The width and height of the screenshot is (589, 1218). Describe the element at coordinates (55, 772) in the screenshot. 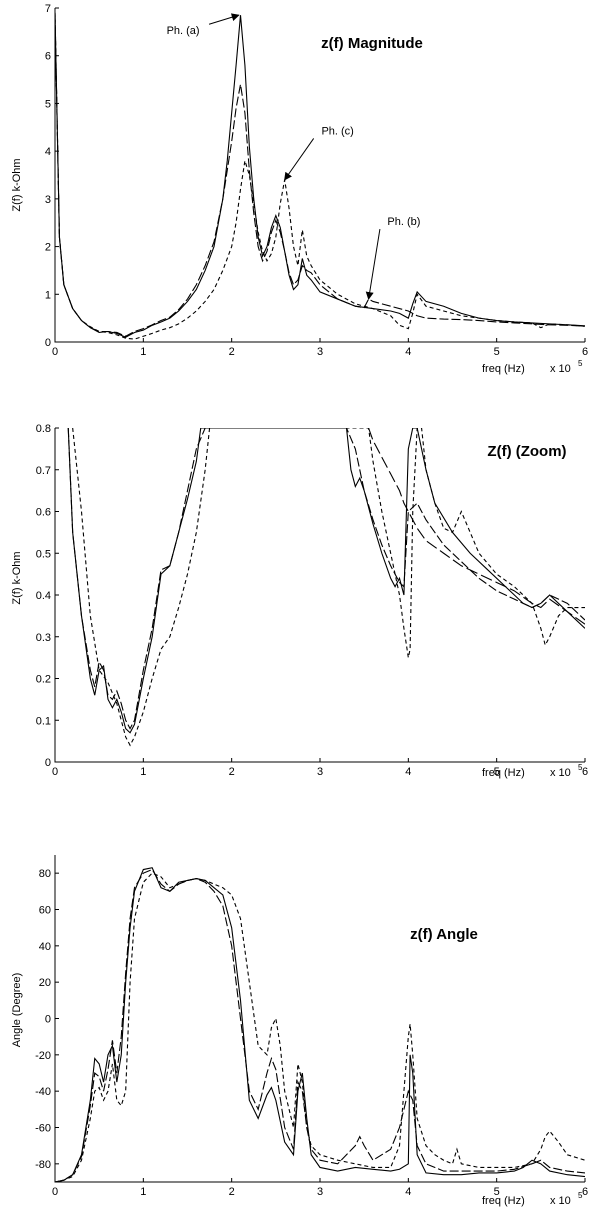

I see `zoom-xtick-label: 0` at that location.